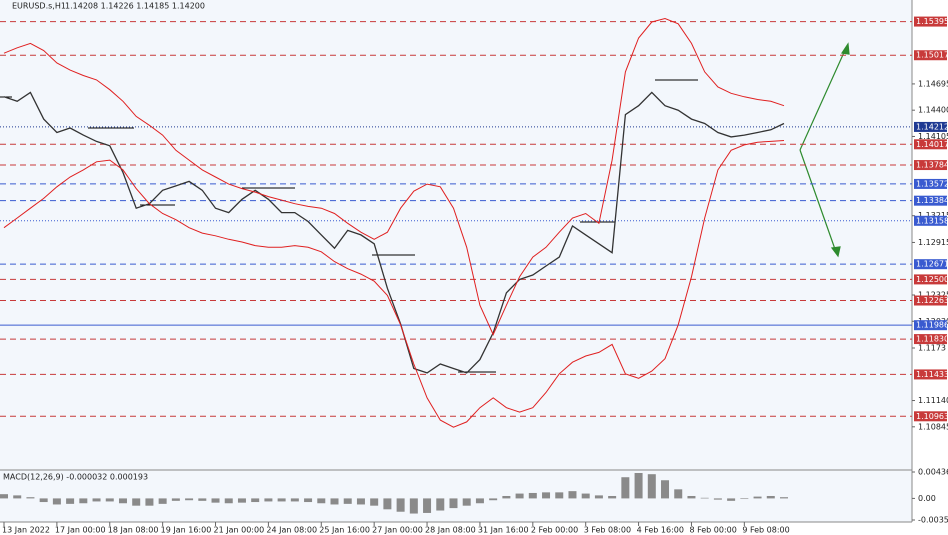 The width and height of the screenshot is (948, 535). I want to click on level-label: 1.10963, so click(932, 416).